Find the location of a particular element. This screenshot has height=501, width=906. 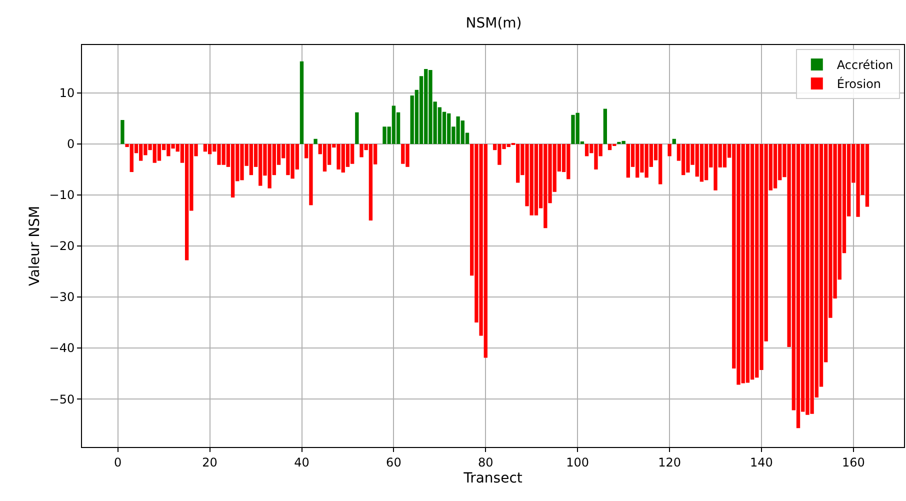

x-tick-label: 0 is located at coordinates (118, 462).